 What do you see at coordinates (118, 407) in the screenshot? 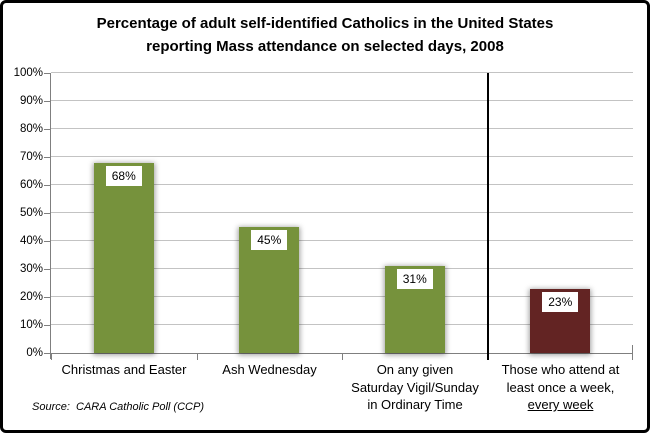
I see `source-note: Source: CARA Catholic Poll (CCP)` at bounding box center [118, 407].